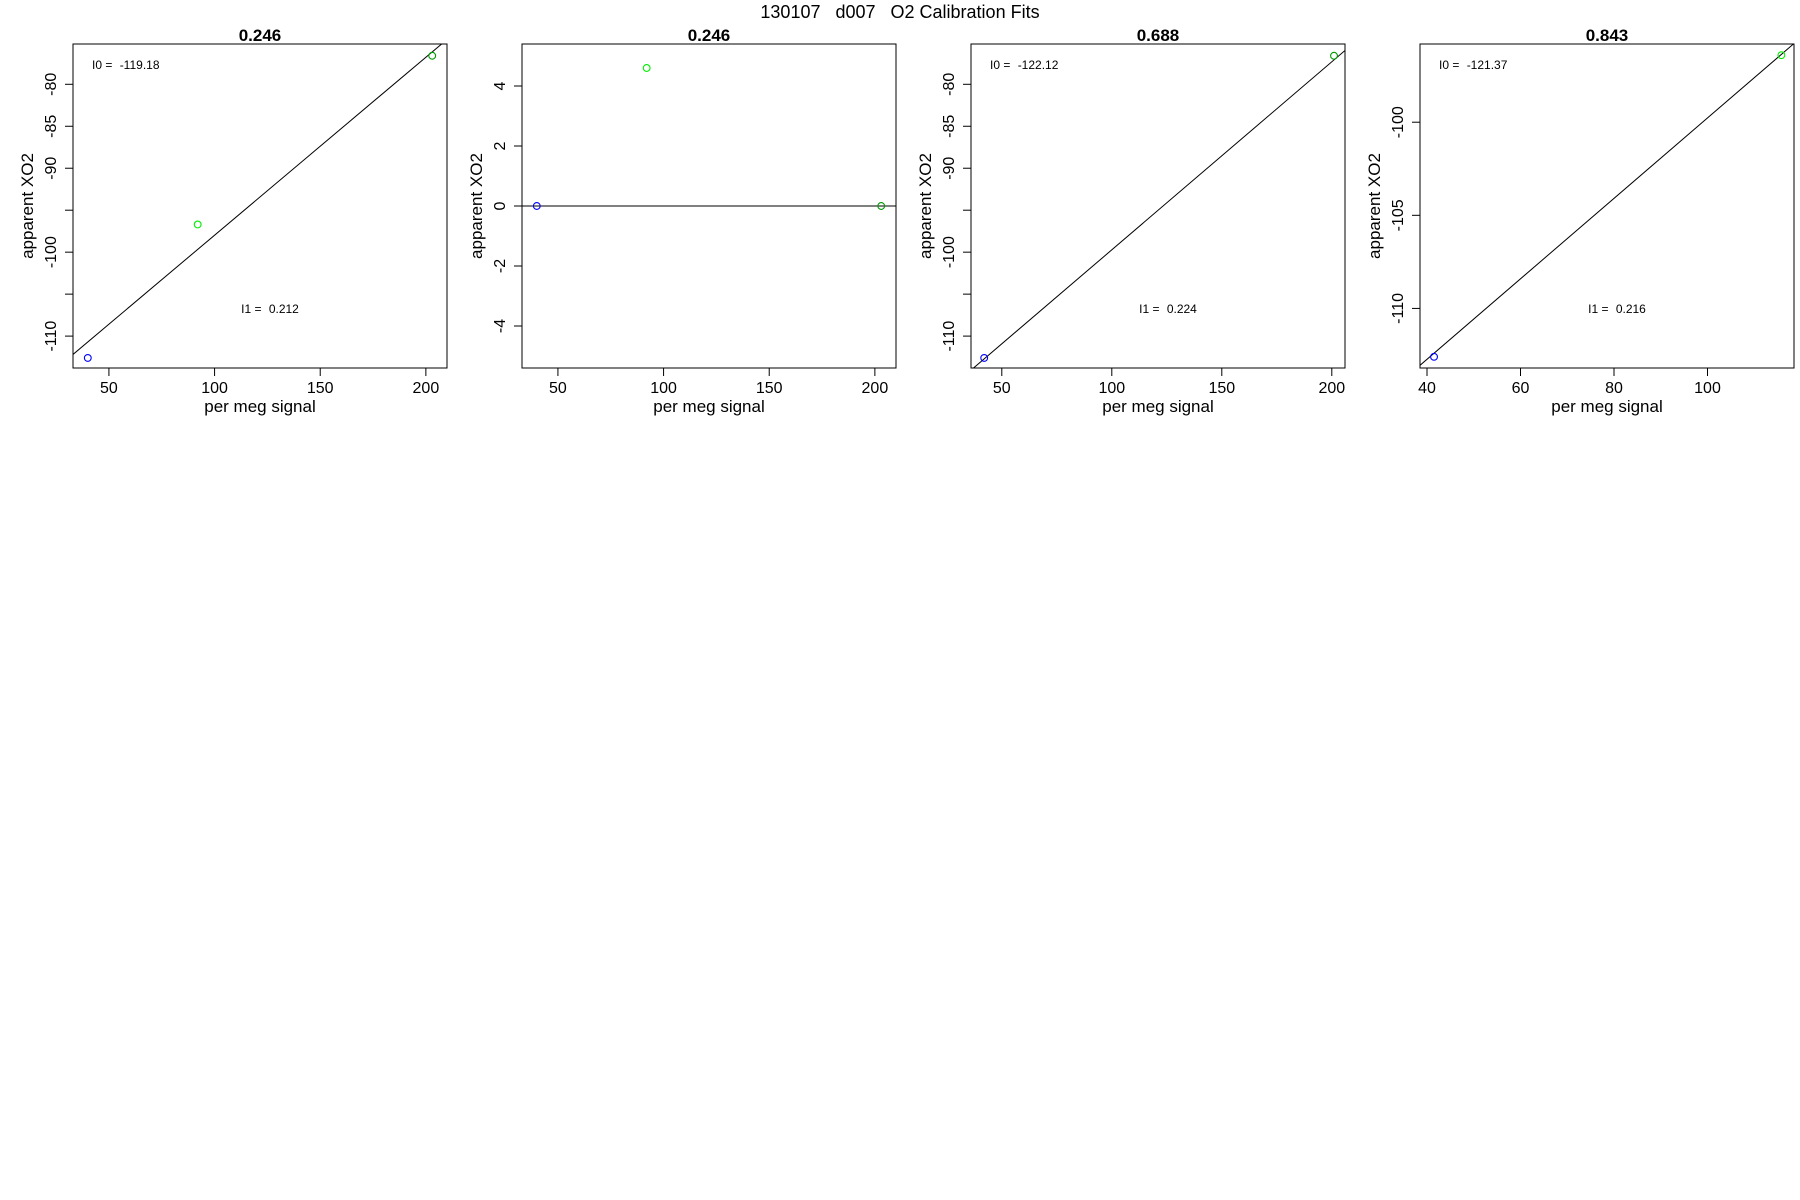 Image resolution: width=1800 pixels, height=1200 pixels. Describe the element at coordinates (284, 309) in the screenshot. I see `slope-value: 0.212` at that location.